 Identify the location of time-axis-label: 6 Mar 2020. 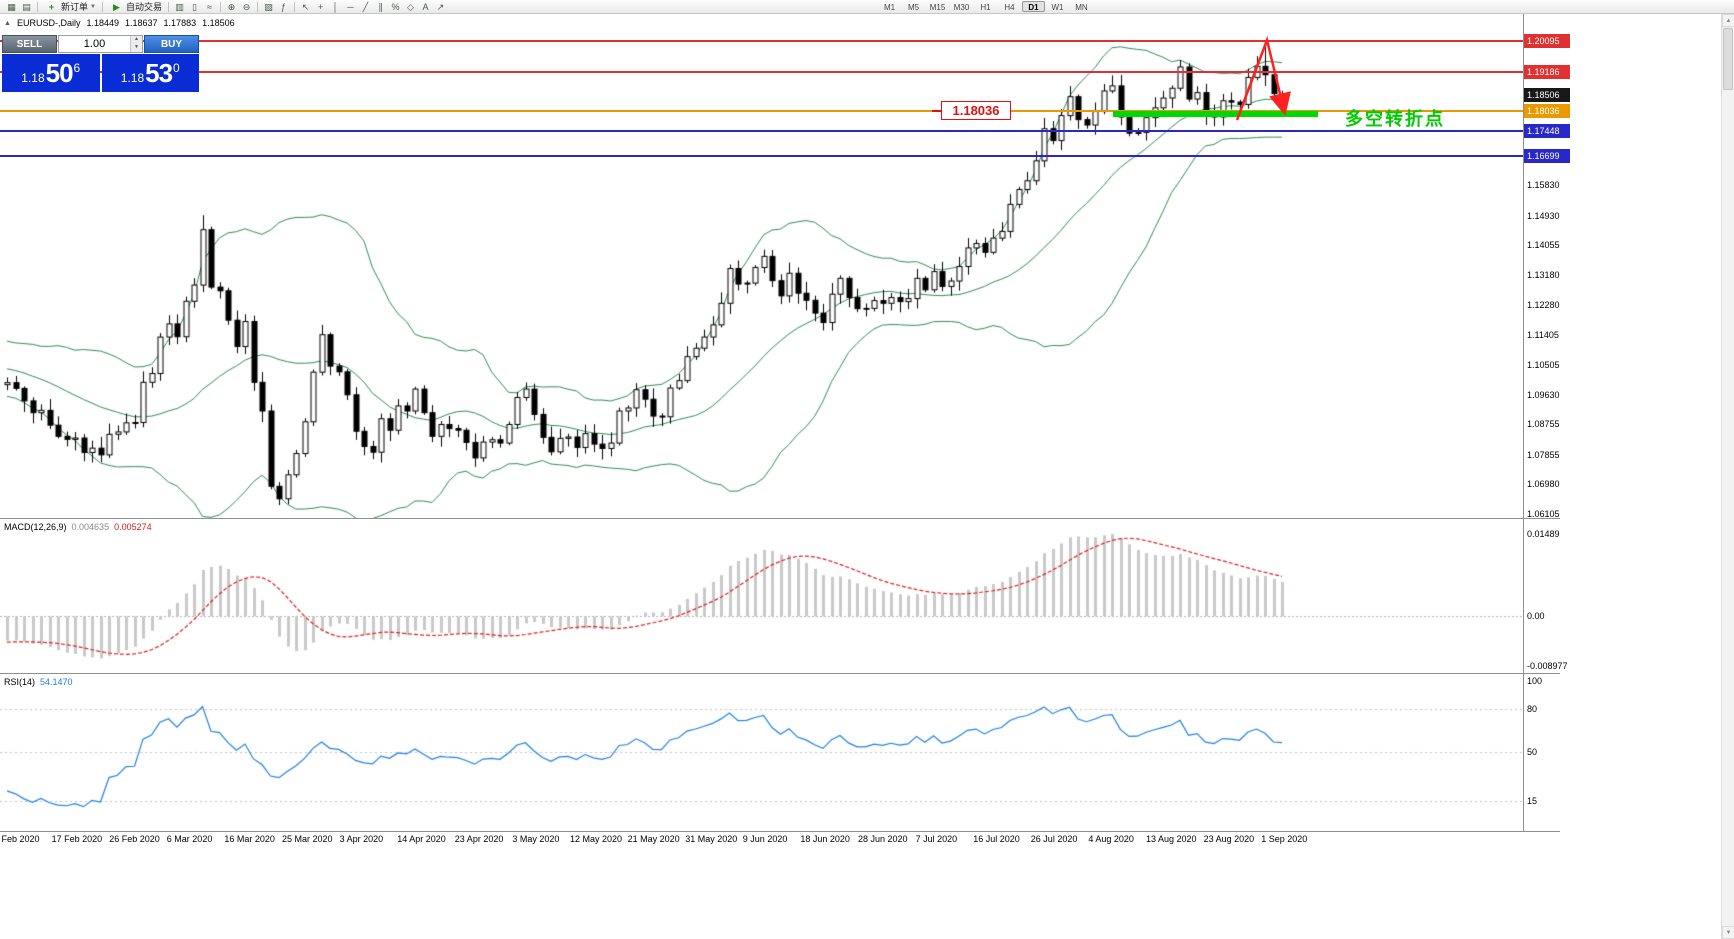
(189, 839).